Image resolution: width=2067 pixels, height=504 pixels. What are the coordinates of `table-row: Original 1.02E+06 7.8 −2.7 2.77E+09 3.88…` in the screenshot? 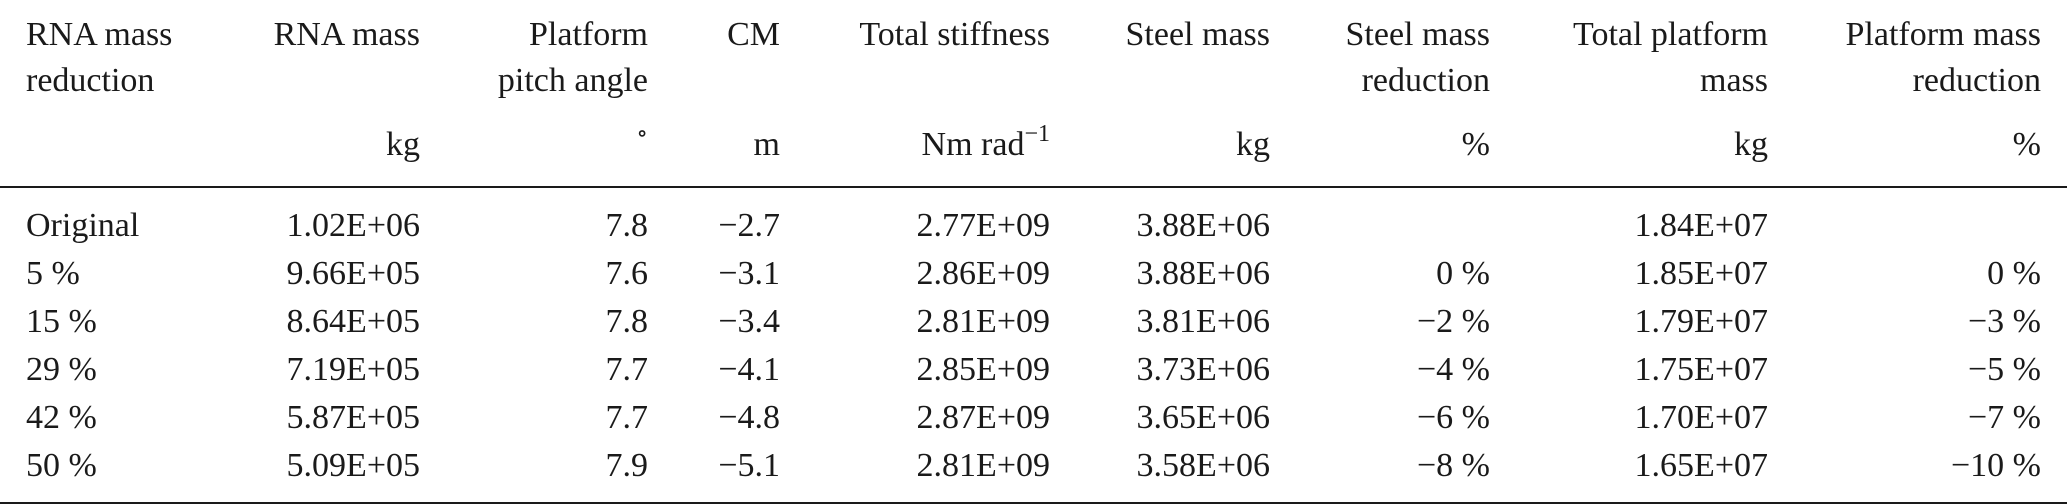 It's located at (1033, 218).